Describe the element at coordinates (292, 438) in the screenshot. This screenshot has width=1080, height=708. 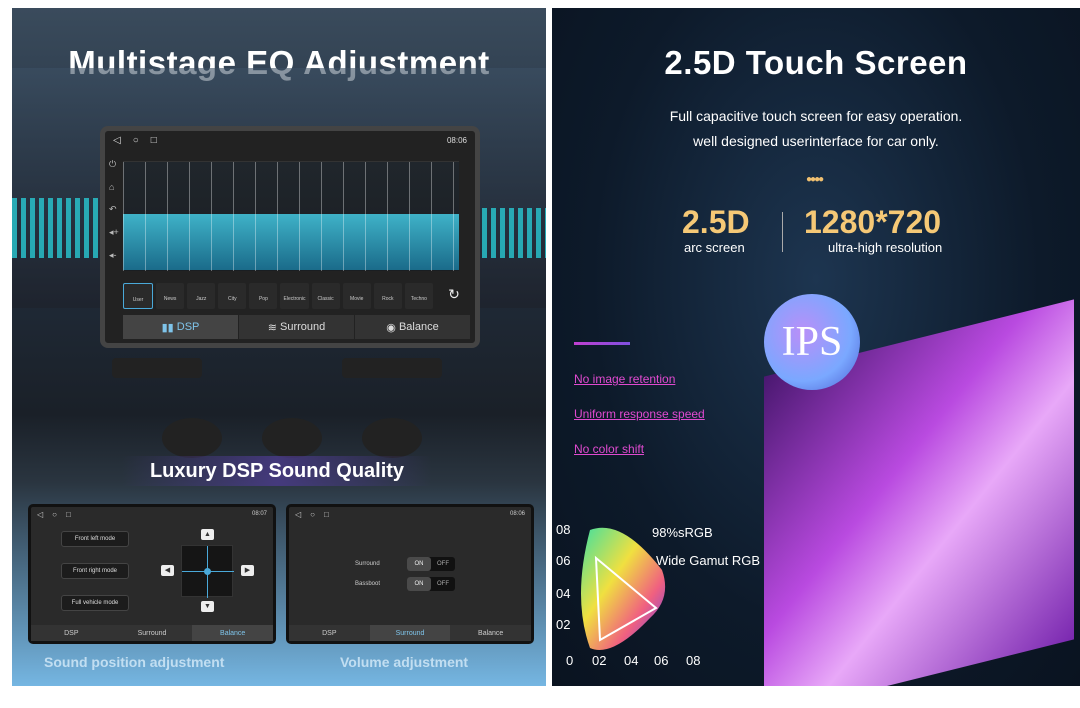
I see `knob-center` at that location.